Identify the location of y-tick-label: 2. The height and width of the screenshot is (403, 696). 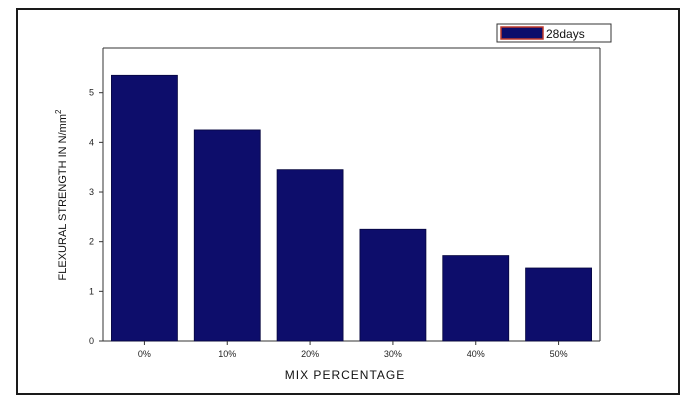
(91, 242).